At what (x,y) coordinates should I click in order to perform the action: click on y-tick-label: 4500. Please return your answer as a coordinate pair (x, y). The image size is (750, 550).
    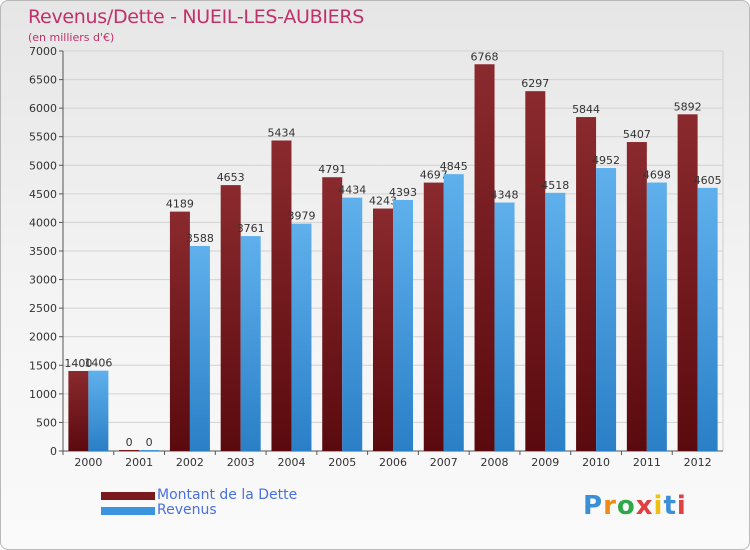
    Looking at the image, I should click on (43, 194).